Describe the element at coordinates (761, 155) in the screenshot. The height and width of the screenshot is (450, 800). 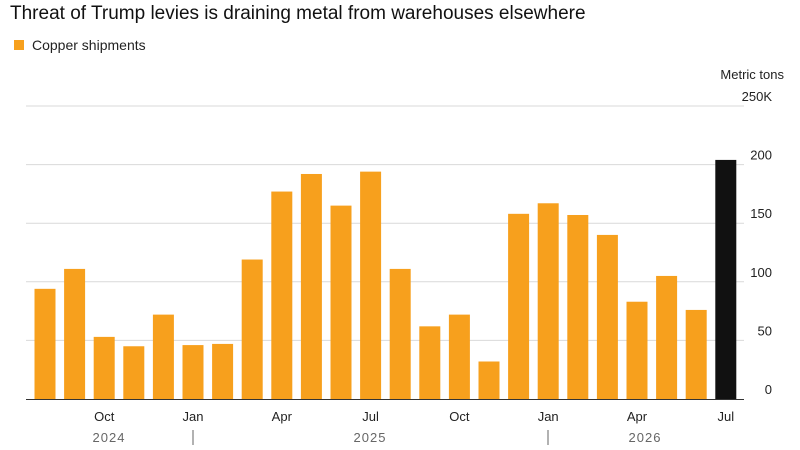
I see `y-tick-label: 200` at that location.